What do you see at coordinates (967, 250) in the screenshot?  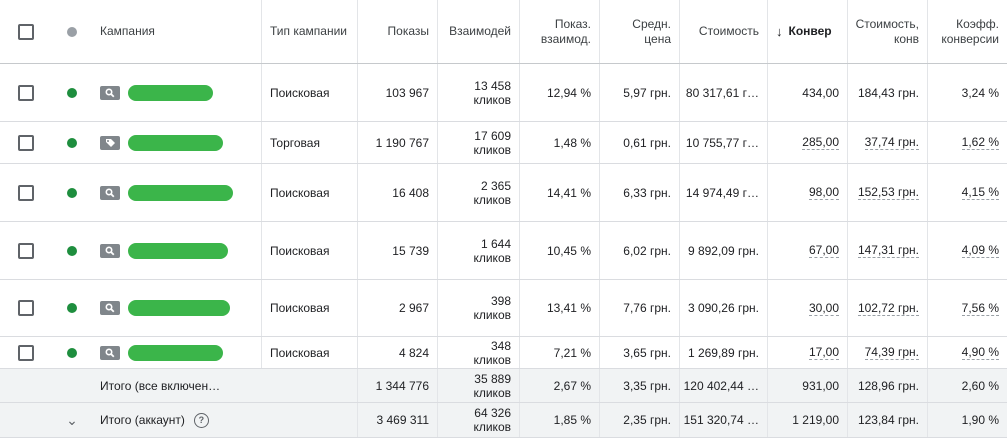 I see `conv-rate-cell: 4,09 %` at bounding box center [967, 250].